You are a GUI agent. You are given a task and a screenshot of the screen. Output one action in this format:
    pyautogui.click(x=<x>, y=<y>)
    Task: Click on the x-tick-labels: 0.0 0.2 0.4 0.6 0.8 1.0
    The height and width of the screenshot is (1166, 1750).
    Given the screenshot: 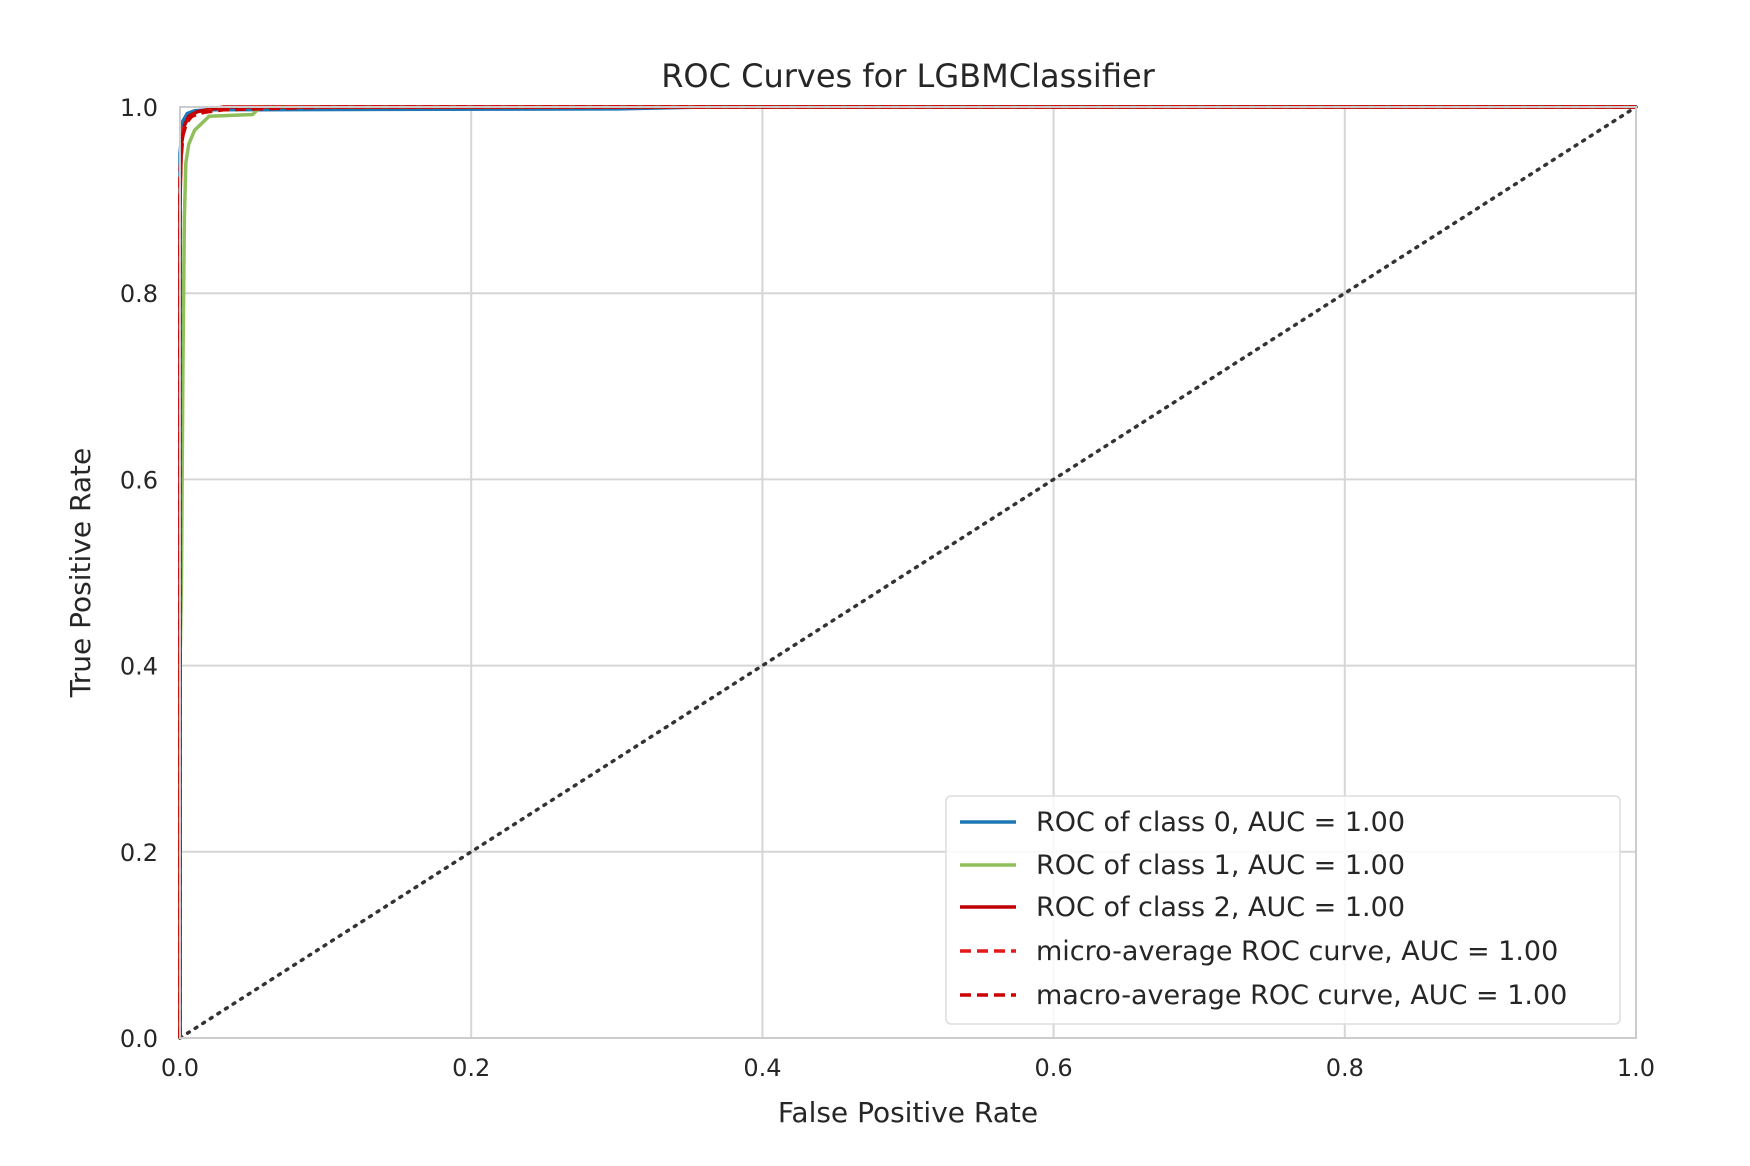 What is the action you would take?
    pyautogui.click(x=908, y=1068)
    